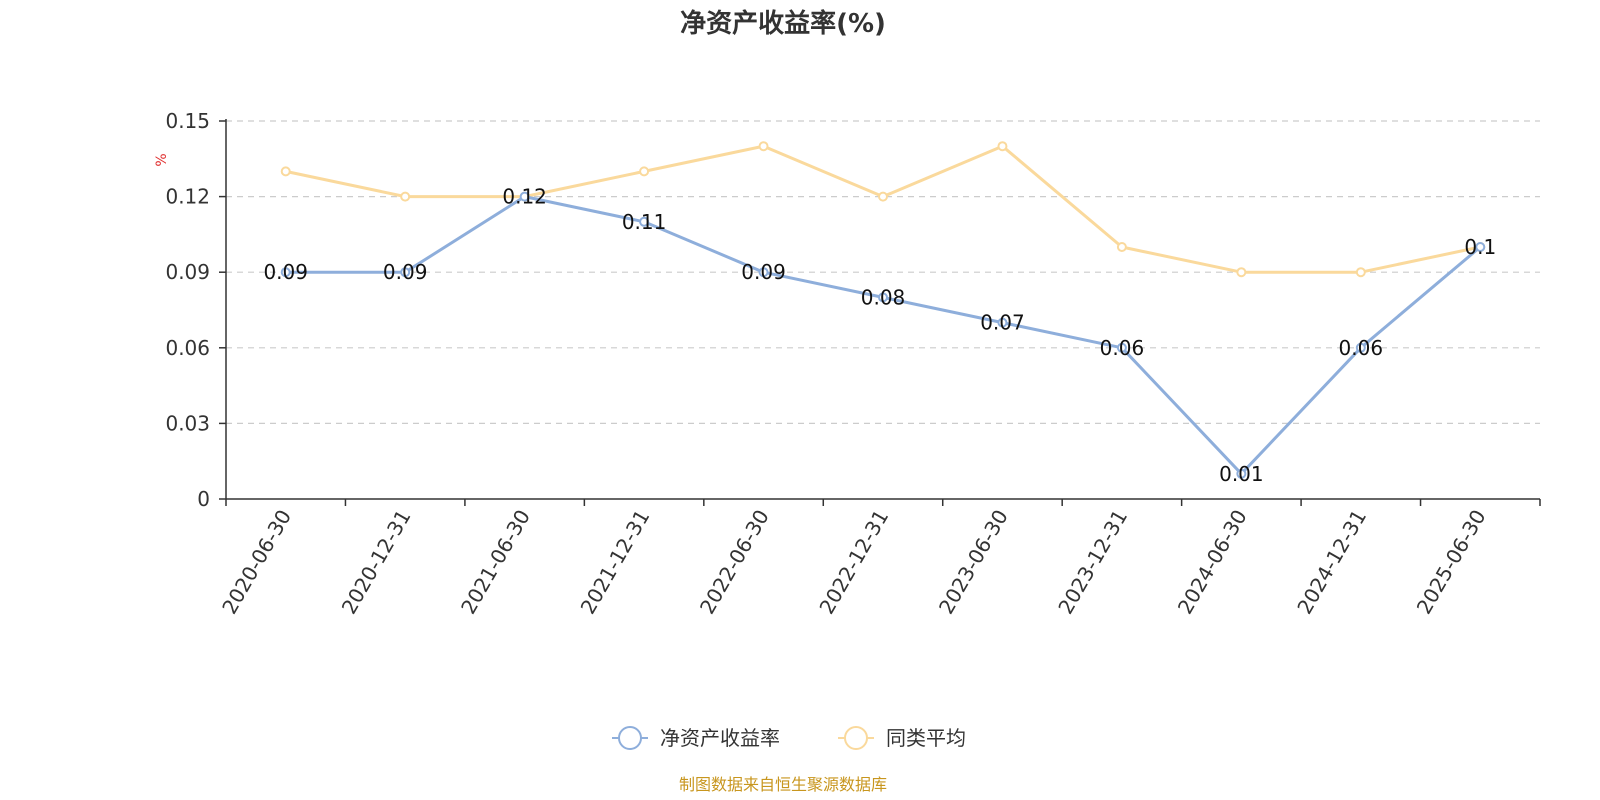 Image resolution: width=1600 pixels, height=800 pixels. Describe the element at coordinates (256, 562) in the screenshot. I see `x-tick-label-0: 2020-06-30` at that location.